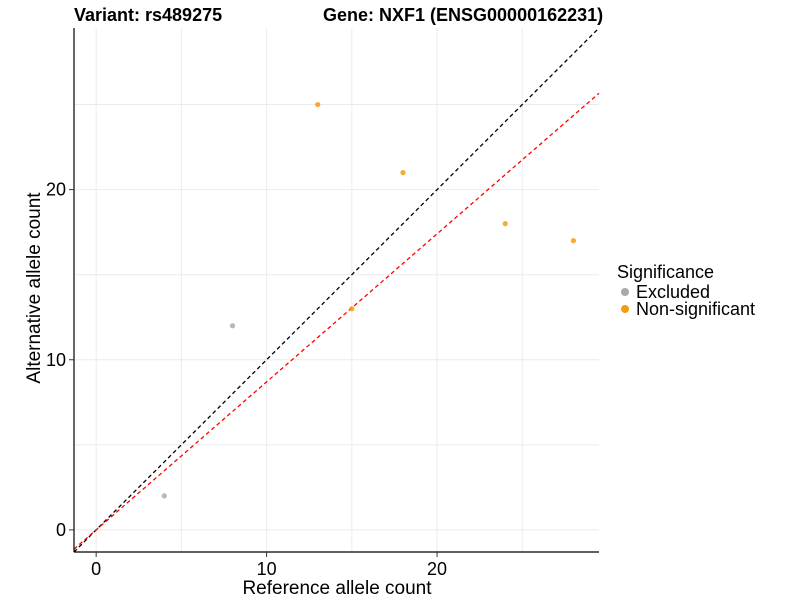 This screenshot has width=800, height=600. Describe the element at coordinates (56, 360) in the screenshot. I see `y-tick-label: 10` at that location.